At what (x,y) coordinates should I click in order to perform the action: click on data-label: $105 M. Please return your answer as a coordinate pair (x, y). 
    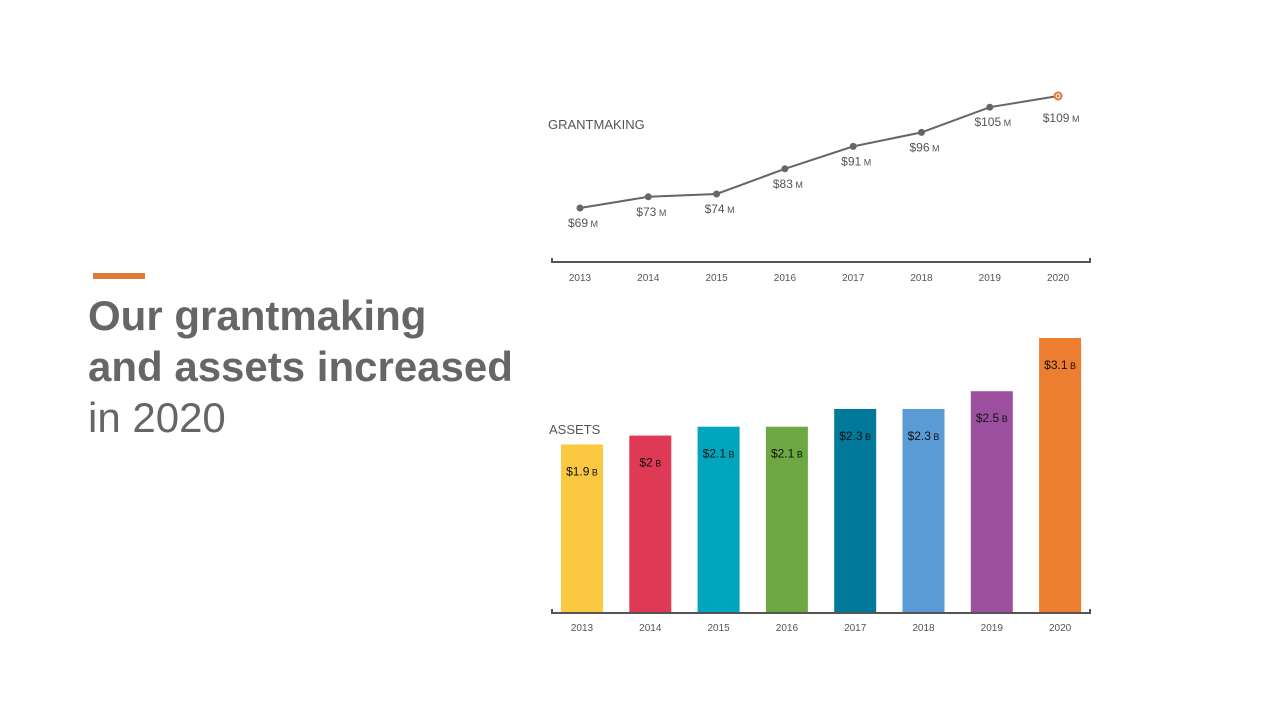
    Looking at the image, I should click on (992, 122).